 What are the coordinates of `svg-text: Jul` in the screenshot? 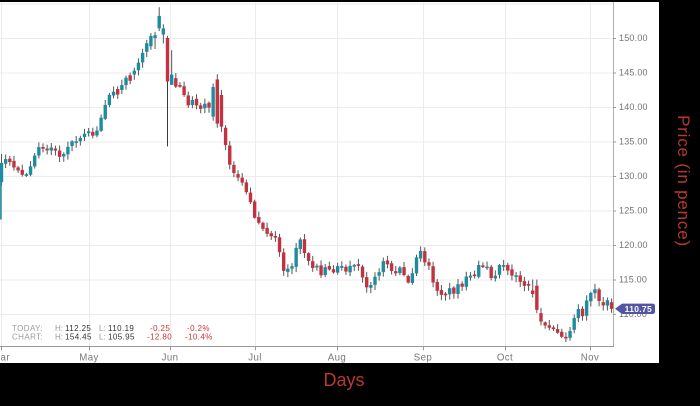 It's located at (255, 358).